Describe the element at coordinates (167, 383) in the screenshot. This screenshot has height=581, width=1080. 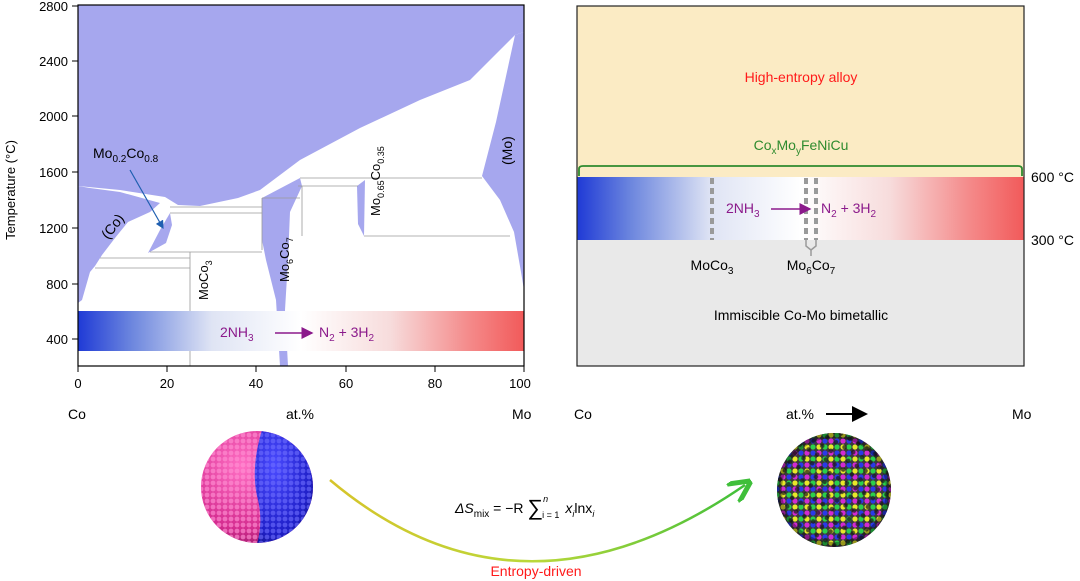
I see `x-tick-20: 20` at that location.